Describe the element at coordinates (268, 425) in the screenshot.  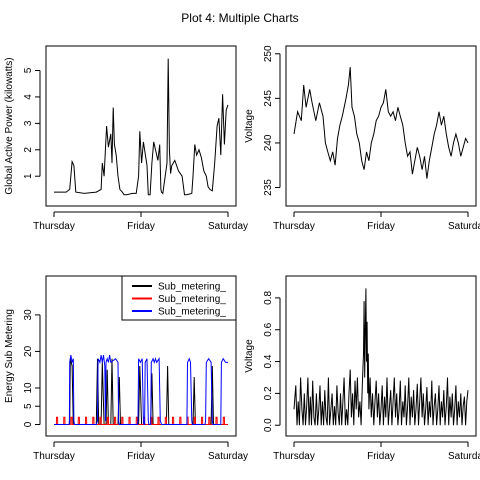
I see `y-tick-label: 0.0` at that location.